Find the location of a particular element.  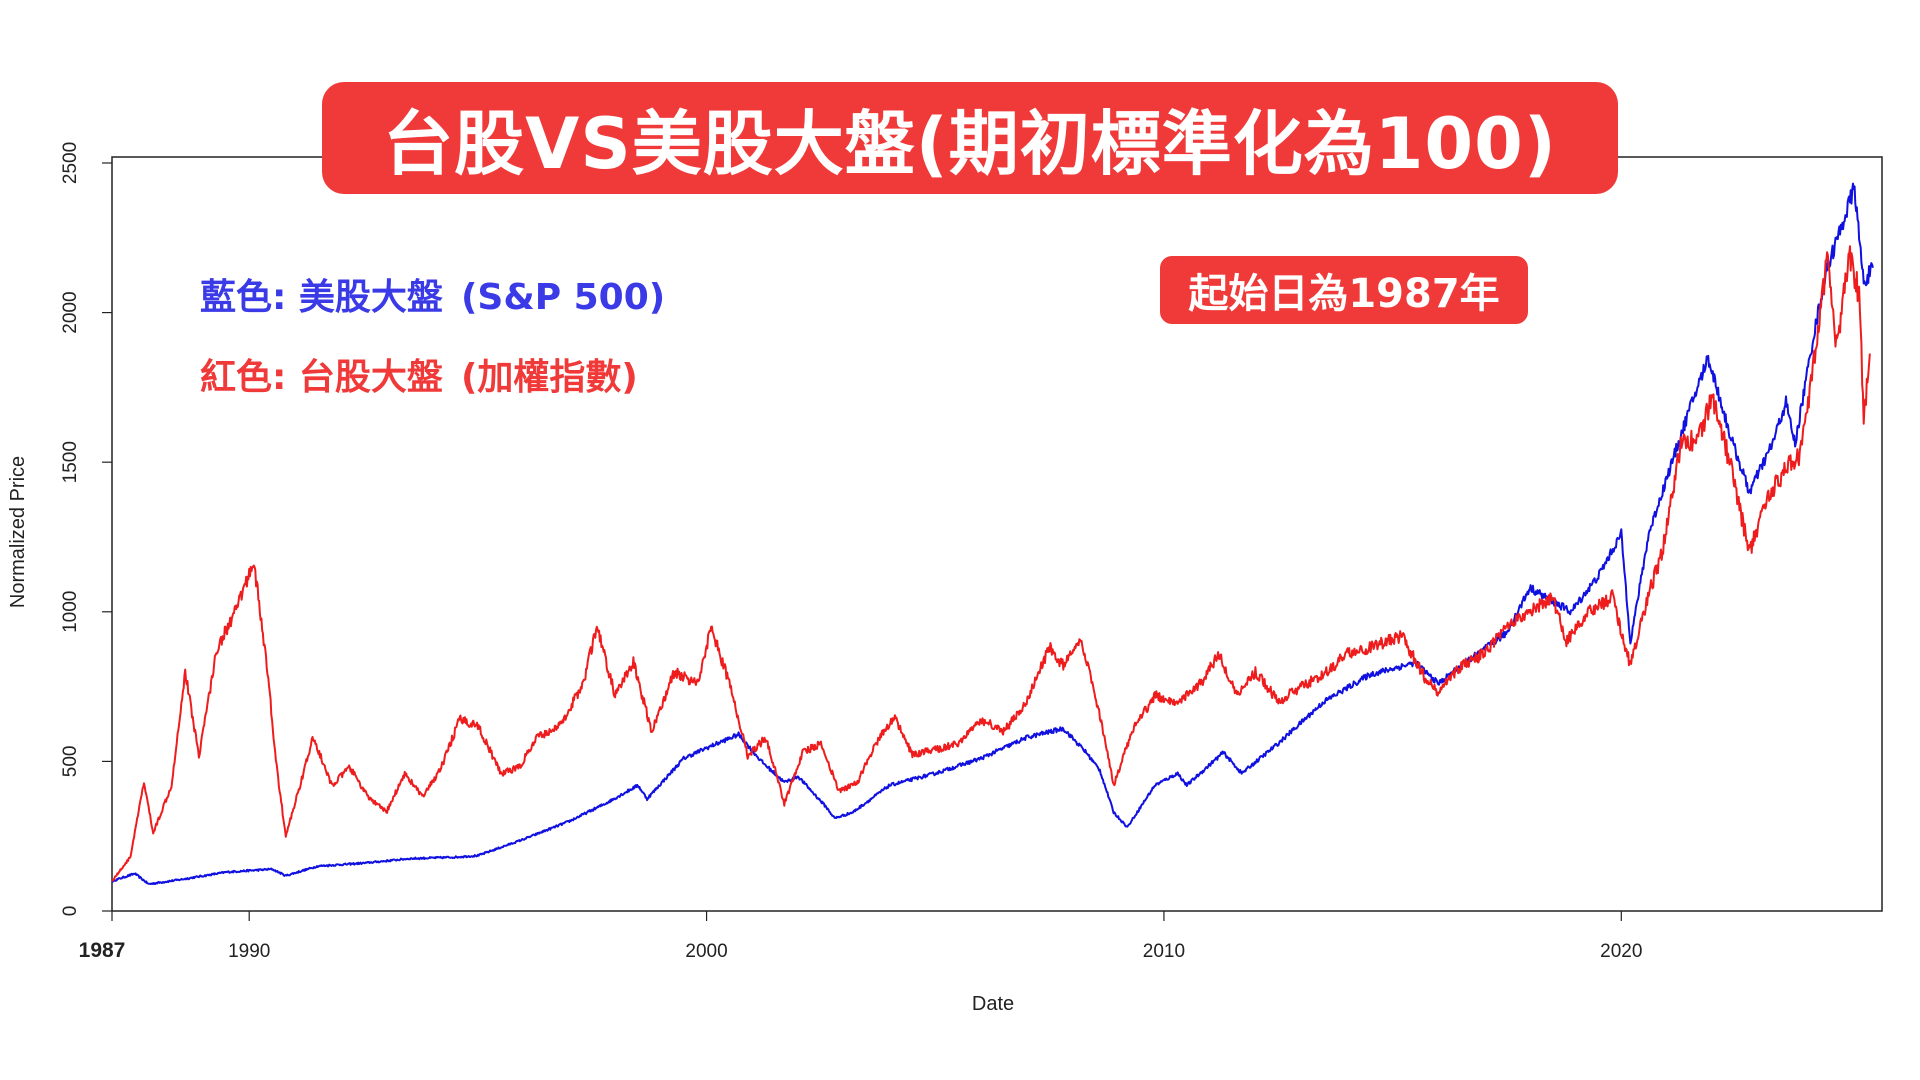

legend-sp500-suffix: (S&P 500) is located at coordinates (563, 297).